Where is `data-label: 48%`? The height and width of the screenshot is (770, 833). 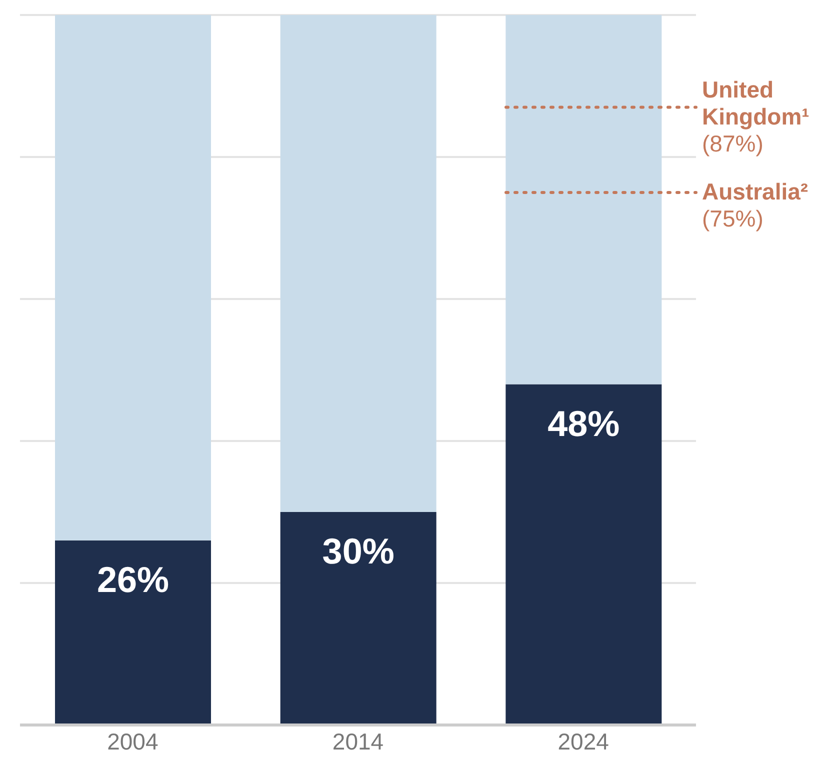
data-label: 48% is located at coordinates (584, 423).